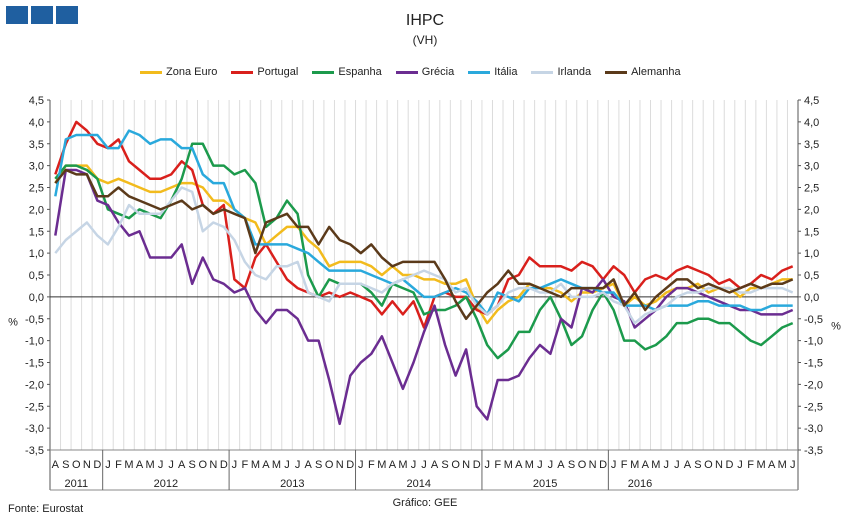  I want to click on y-tick-label: 1,5, so click(811, 232).